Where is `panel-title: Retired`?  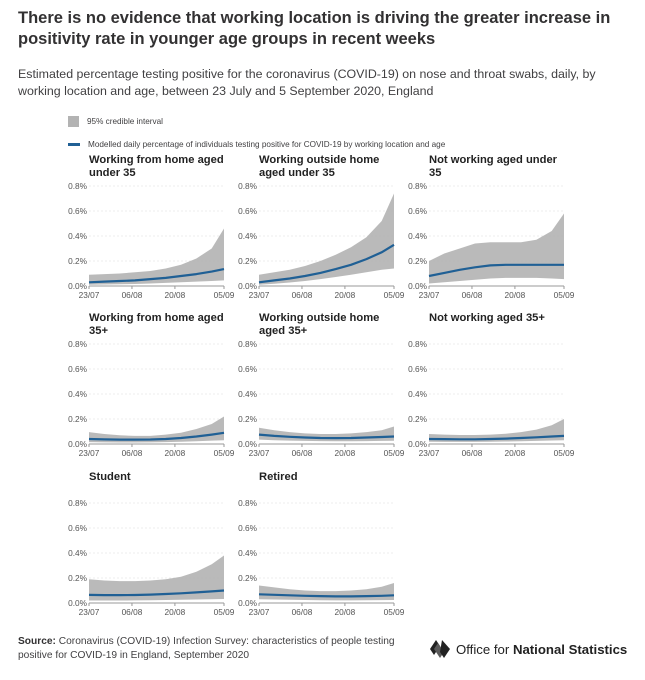 panel-title: Retired is located at coordinates (278, 477).